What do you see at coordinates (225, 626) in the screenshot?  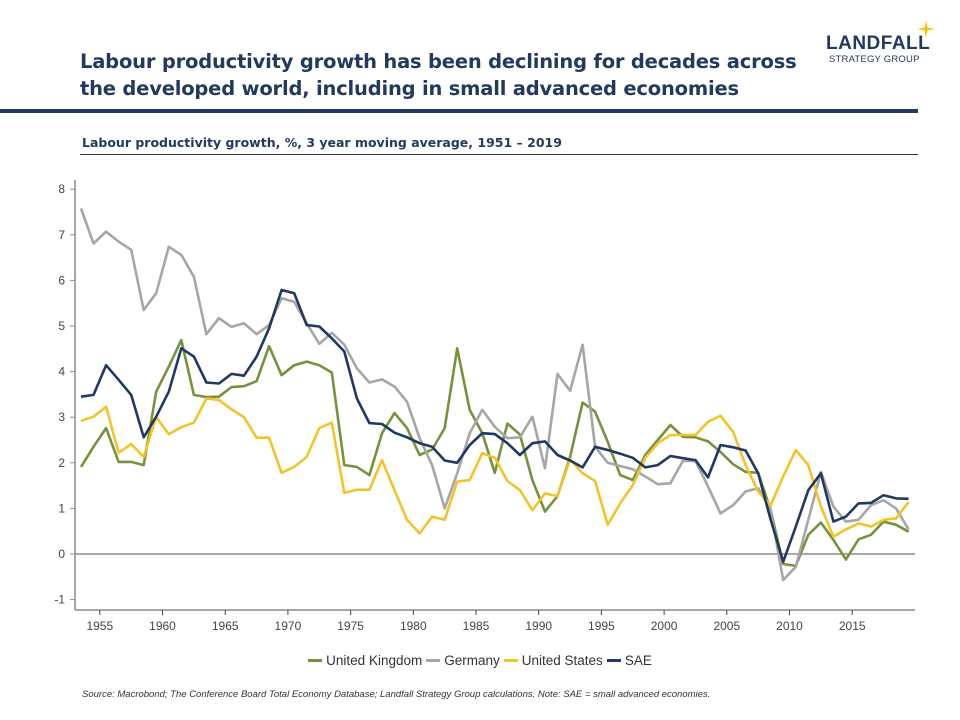 I see `x-tick-label: 1965` at bounding box center [225, 626].